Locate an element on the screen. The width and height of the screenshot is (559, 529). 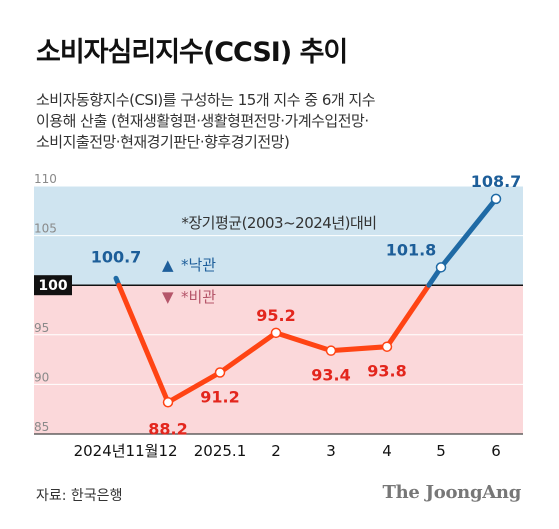
x-axis-ticks: 2024년11월 12 2025.1 2 3 4 5 6 is located at coordinates (287, 451).